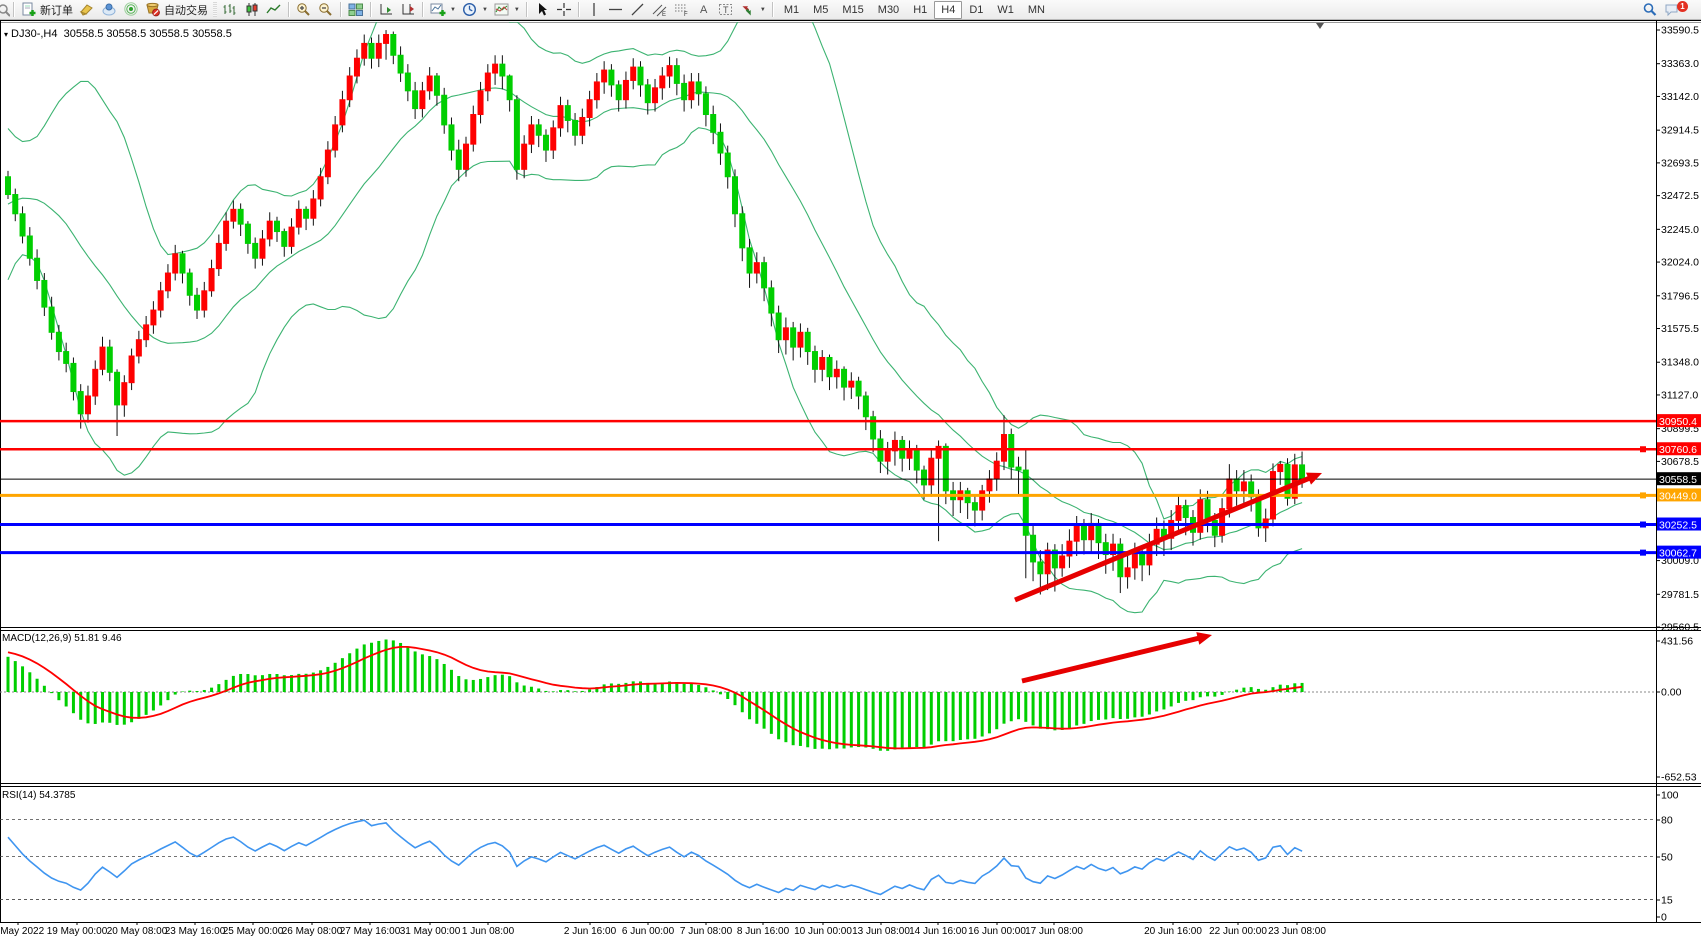 Image resolution: width=1701 pixels, height=937 pixels. Describe the element at coordinates (5, 9) in the screenshot. I see `chart-partial-icon` at that location.